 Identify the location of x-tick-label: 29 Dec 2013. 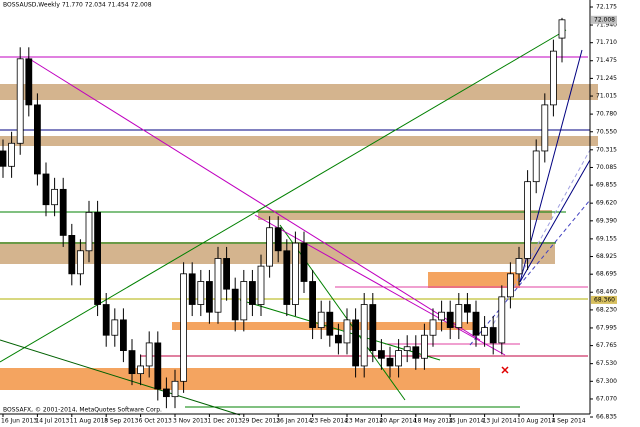
(261, 421).